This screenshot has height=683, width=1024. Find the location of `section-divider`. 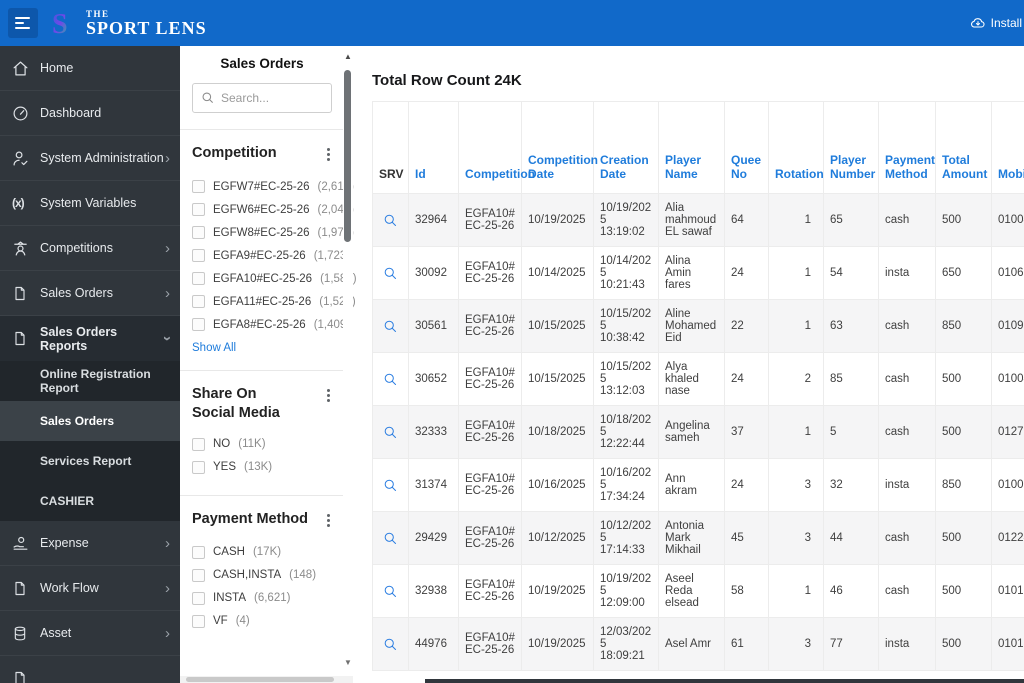

section-divider is located at coordinates (262, 495).